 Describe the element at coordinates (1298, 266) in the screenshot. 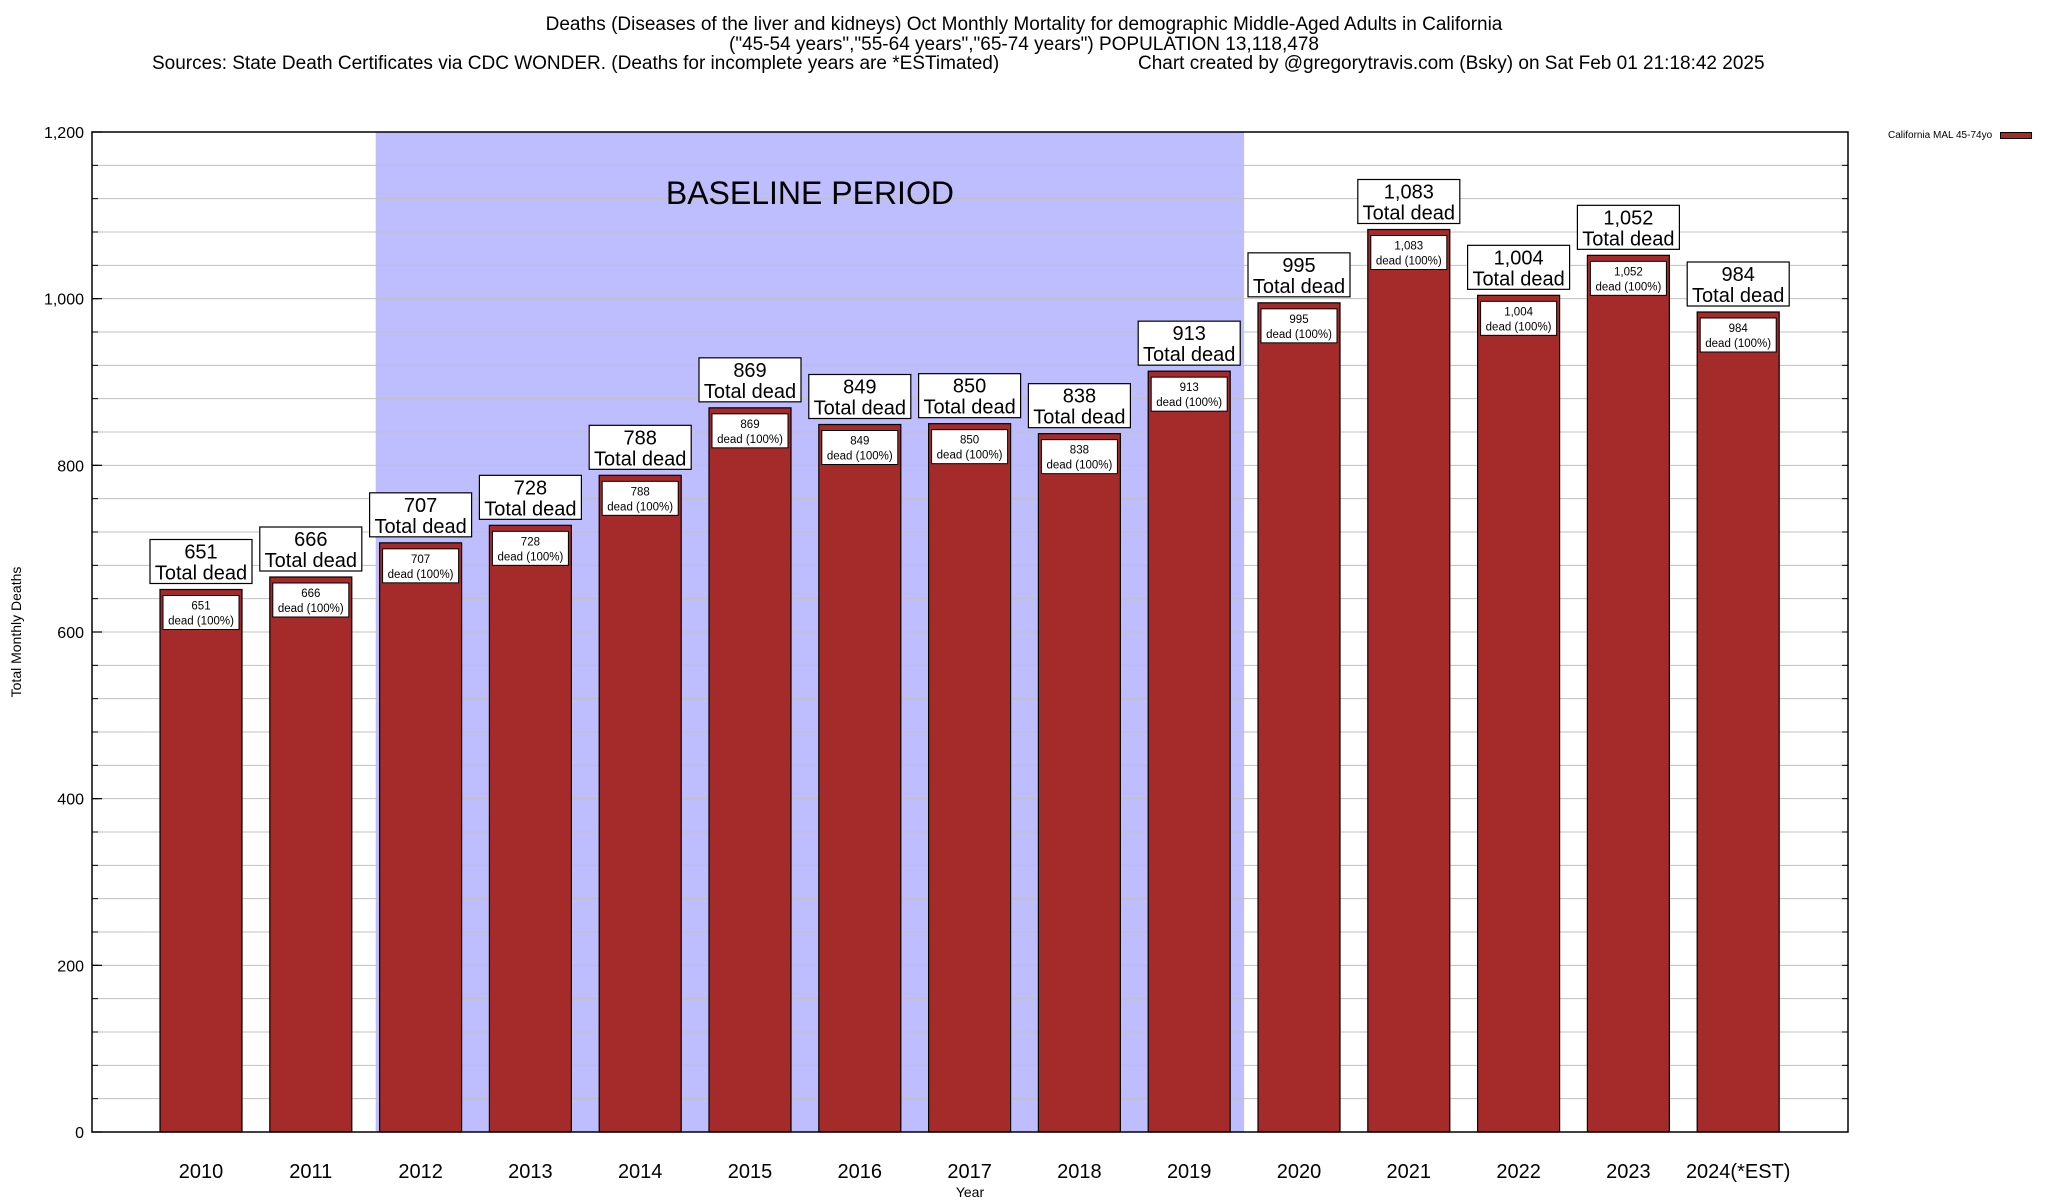

I see `bar-top-value-label: 995` at that location.